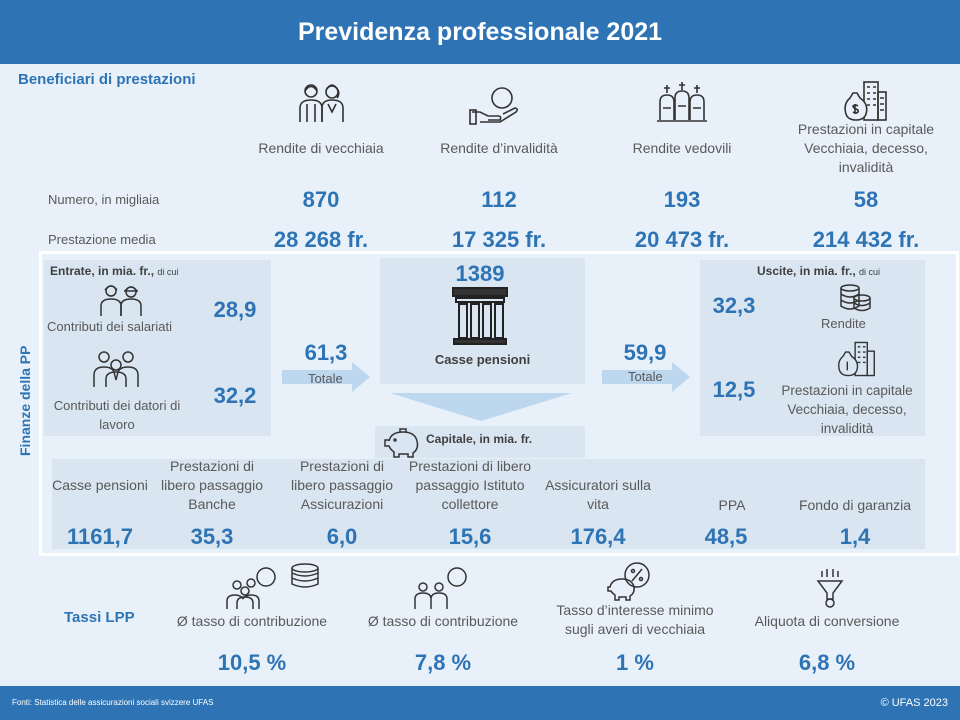 The height and width of the screenshot is (720, 960). What do you see at coordinates (479, 439) in the screenshot?
I see `capitale-title: Capitale, in mia. fr.` at bounding box center [479, 439].